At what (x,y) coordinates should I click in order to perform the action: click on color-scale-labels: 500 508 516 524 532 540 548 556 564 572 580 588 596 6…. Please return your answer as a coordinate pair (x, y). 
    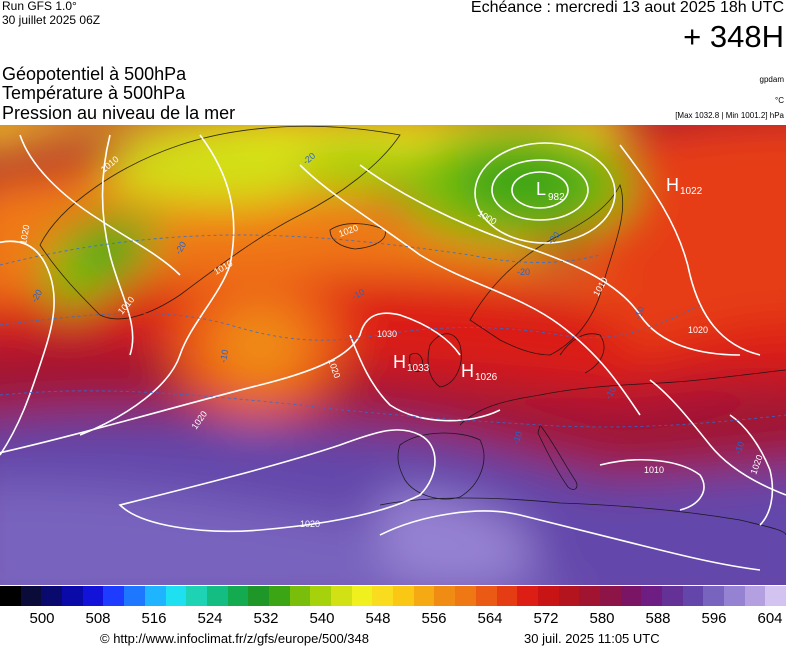
    Looking at the image, I should click on (393, 619).